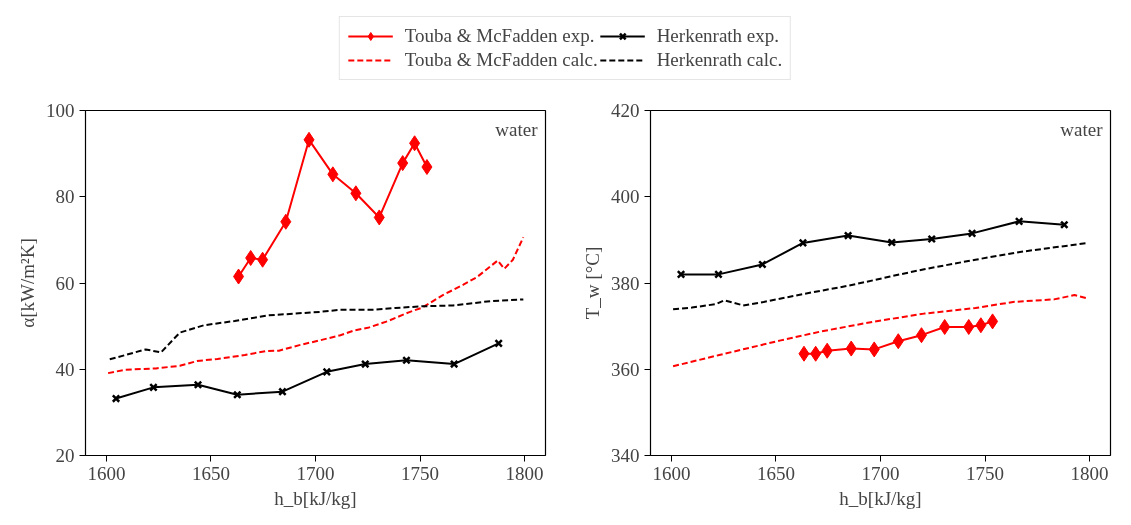 The height and width of the screenshot is (525, 1131). I want to click on legend-label: Touba & McFadden exp., so click(499, 35).